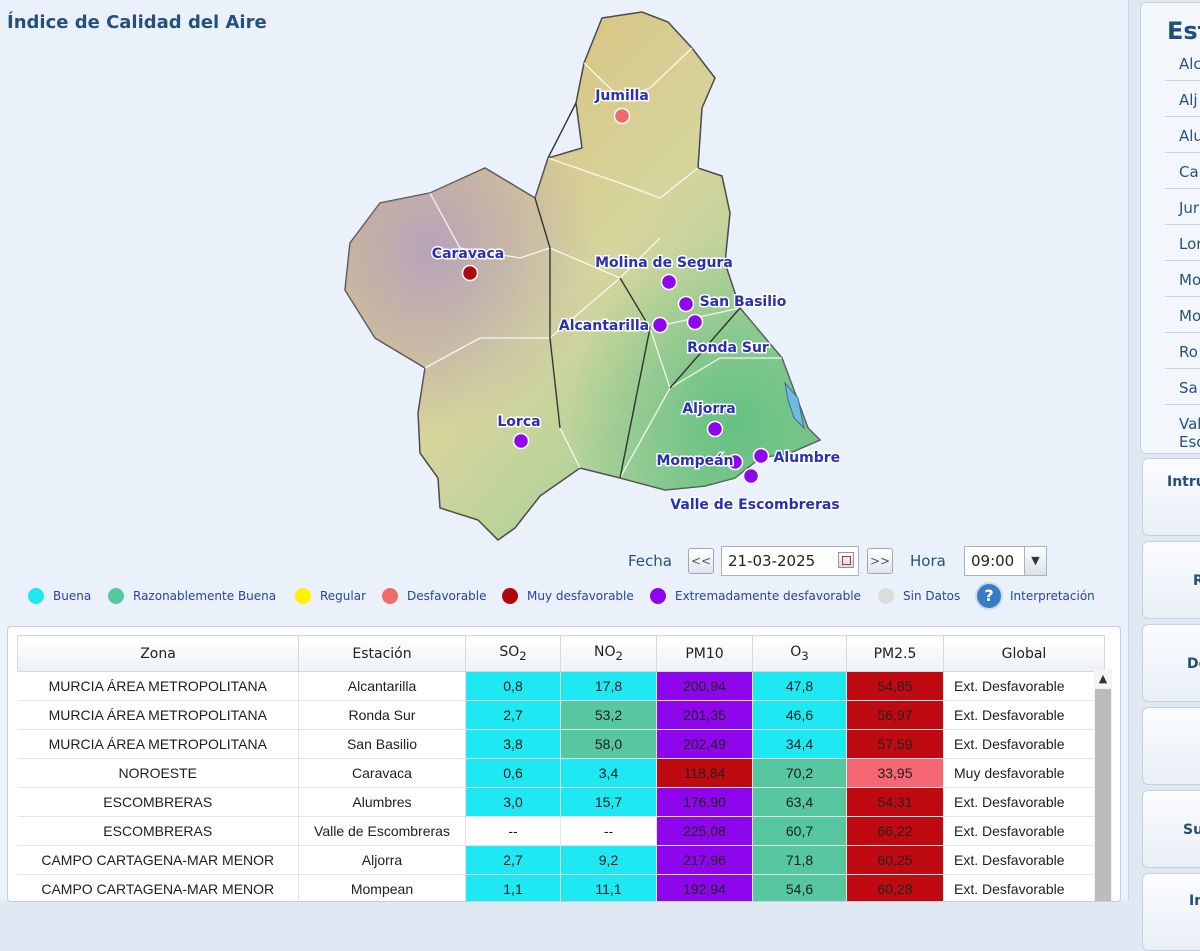  Describe the element at coordinates (799, 860) in the screenshot. I see `cell-o3: 71,8` at that location.